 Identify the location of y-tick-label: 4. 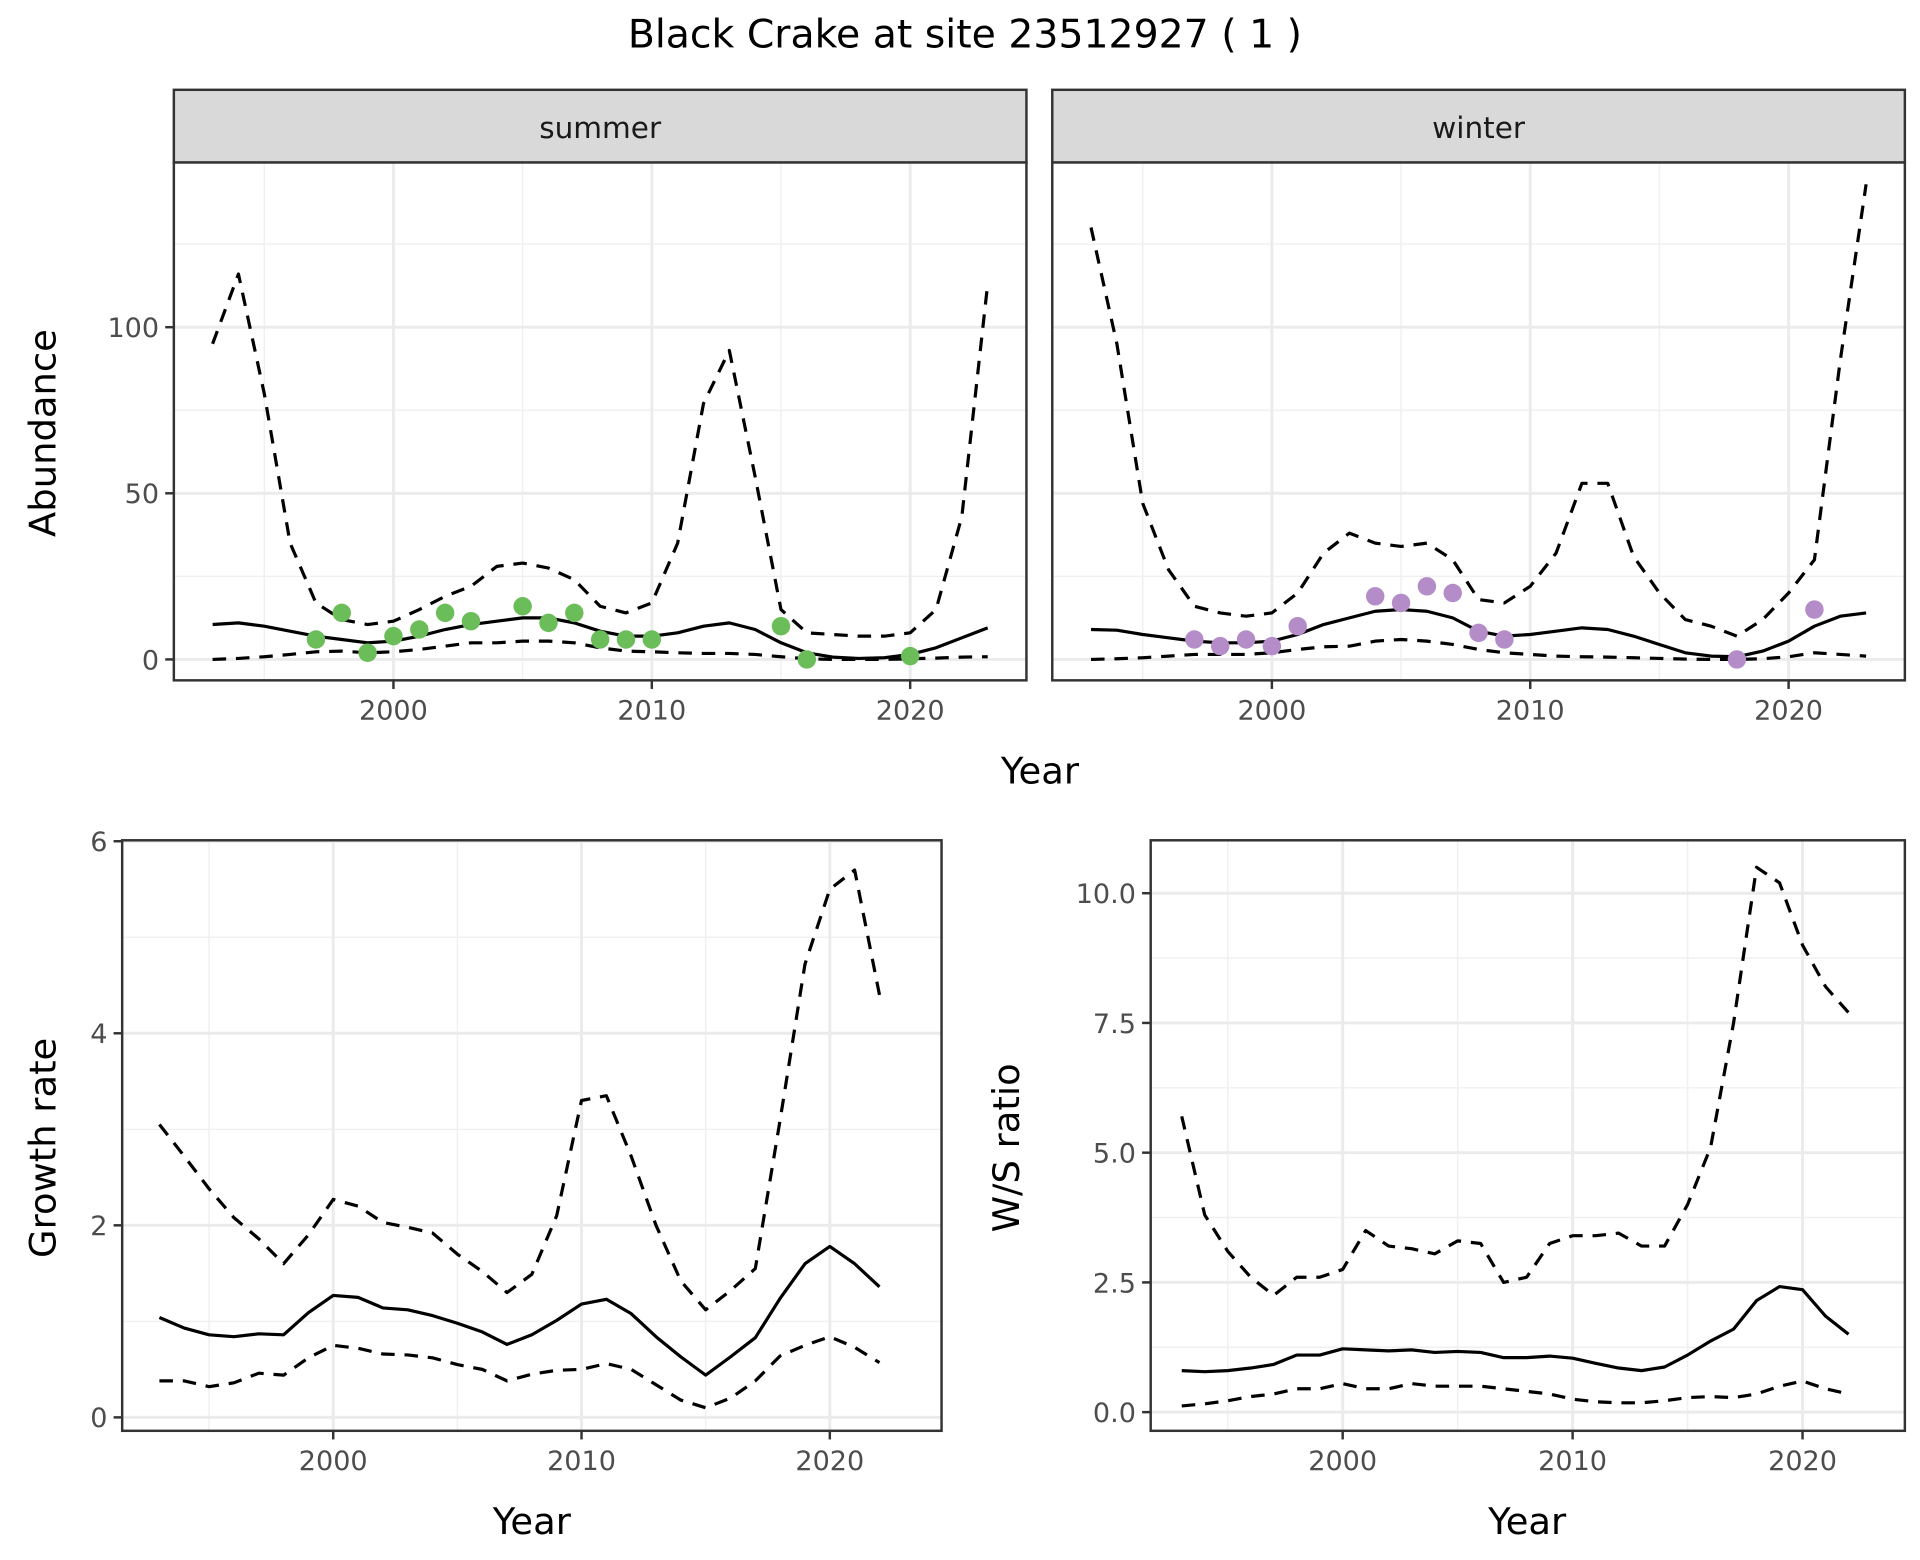
(98, 1034).